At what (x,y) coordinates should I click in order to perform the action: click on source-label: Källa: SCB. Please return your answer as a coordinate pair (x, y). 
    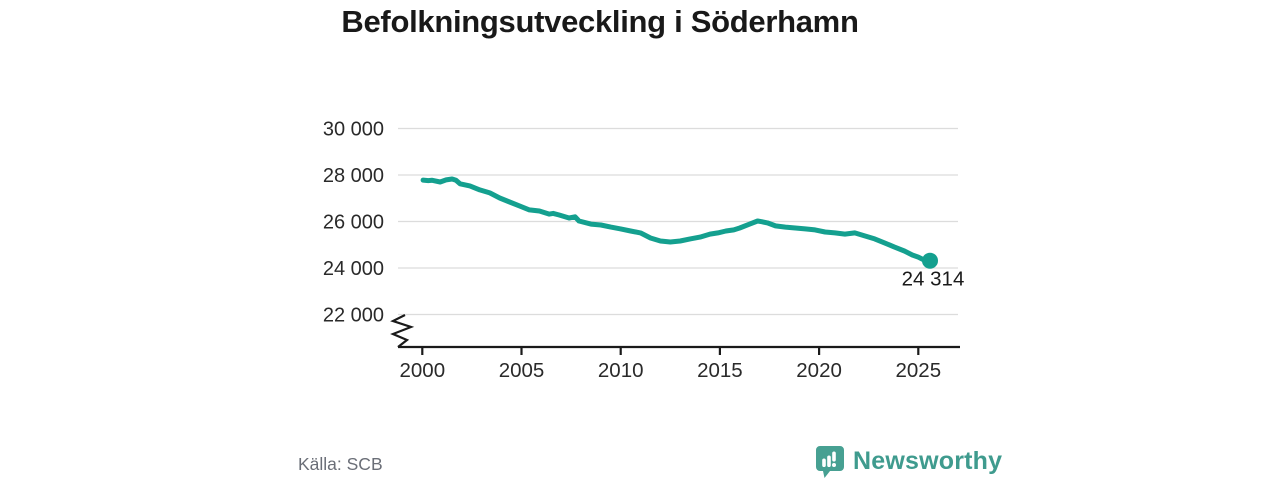
    Looking at the image, I should click on (340, 464).